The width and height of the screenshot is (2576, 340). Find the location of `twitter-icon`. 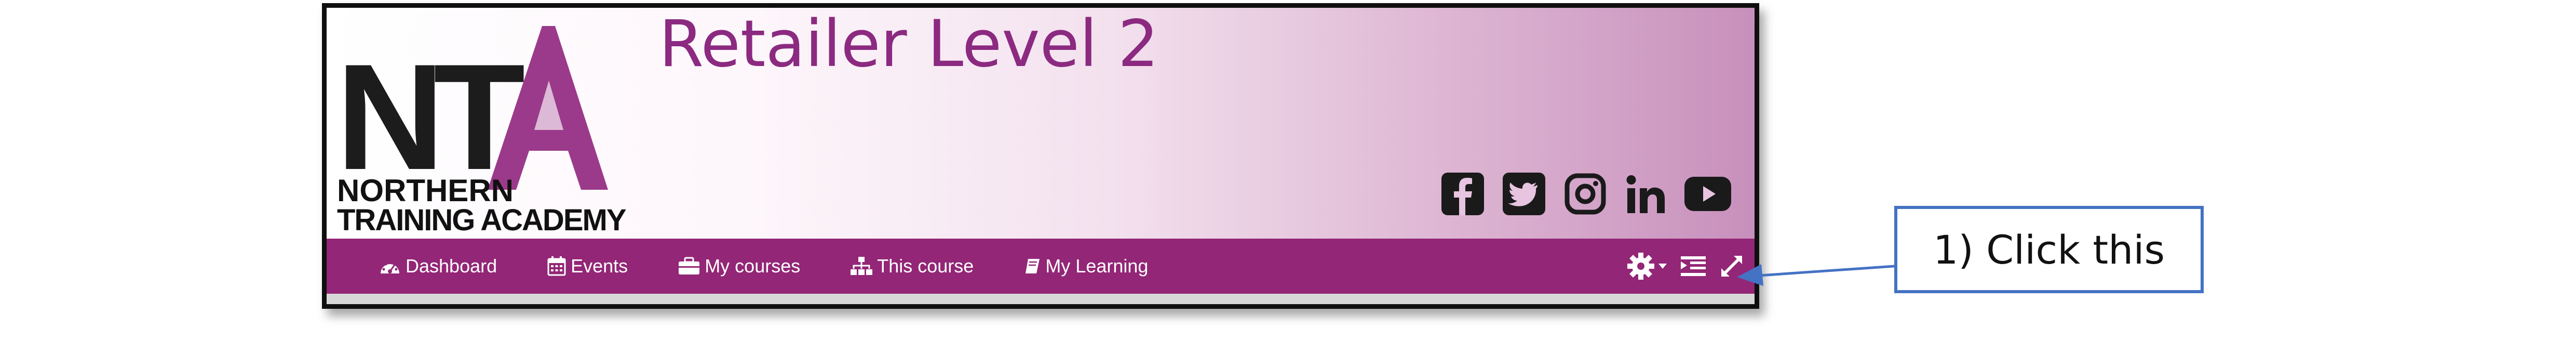

twitter-icon is located at coordinates (1524, 194).